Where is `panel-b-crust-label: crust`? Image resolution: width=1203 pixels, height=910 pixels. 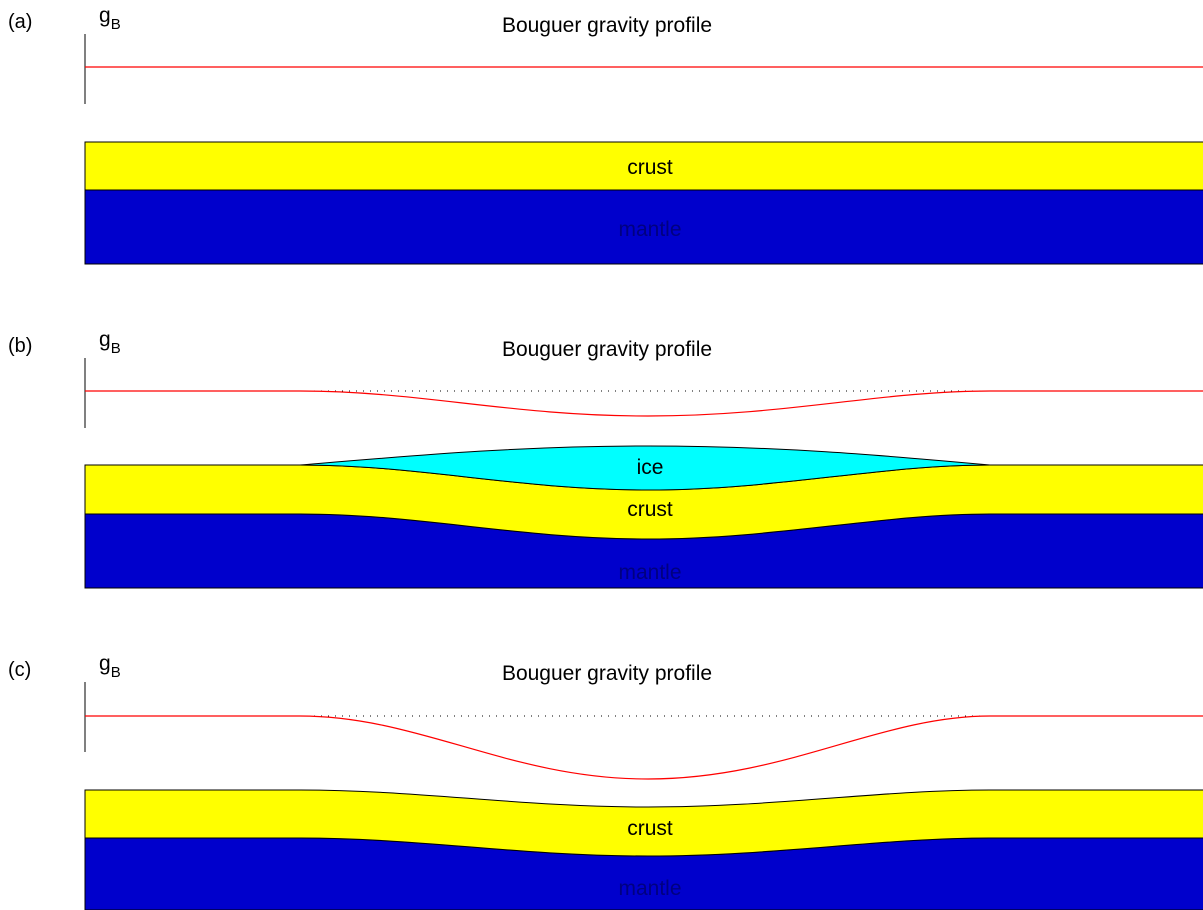 panel-b-crust-label: crust is located at coordinates (650, 509).